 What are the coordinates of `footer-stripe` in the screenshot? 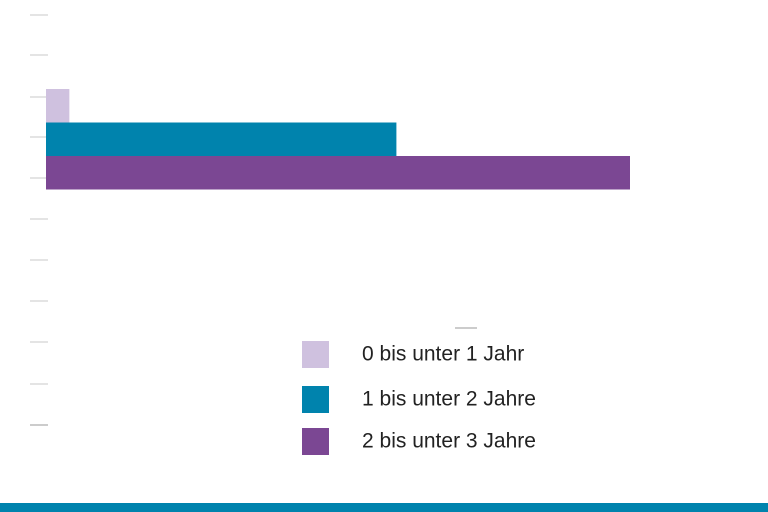 It's located at (384, 507).